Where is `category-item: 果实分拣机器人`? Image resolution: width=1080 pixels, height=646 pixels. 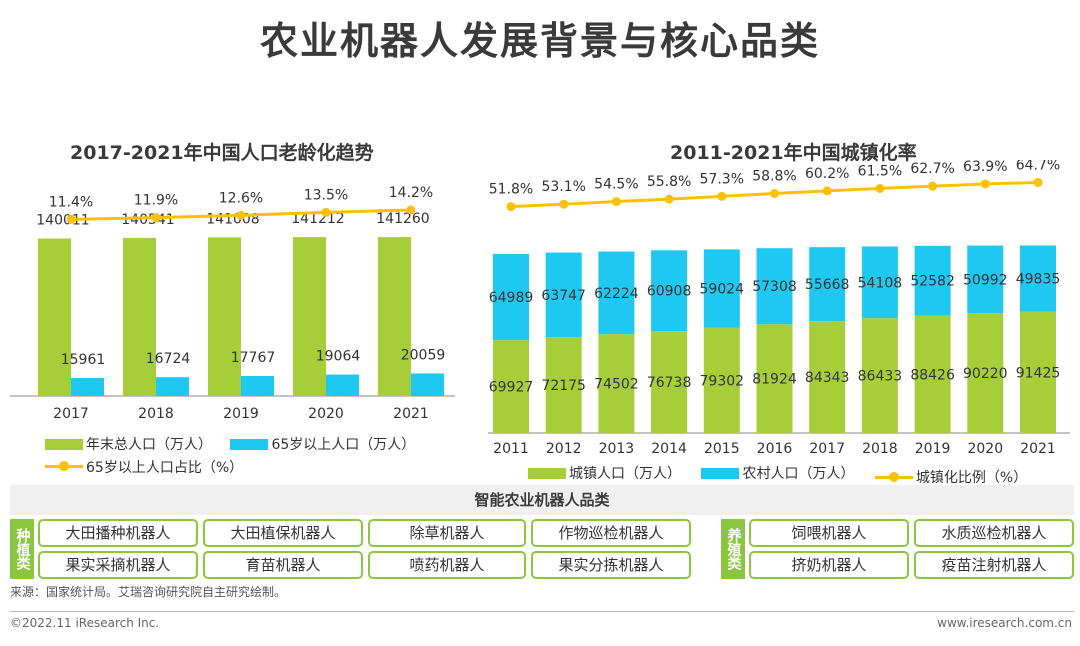
category-item: 果实分拣机器人 is located at coordinates (611, 565).